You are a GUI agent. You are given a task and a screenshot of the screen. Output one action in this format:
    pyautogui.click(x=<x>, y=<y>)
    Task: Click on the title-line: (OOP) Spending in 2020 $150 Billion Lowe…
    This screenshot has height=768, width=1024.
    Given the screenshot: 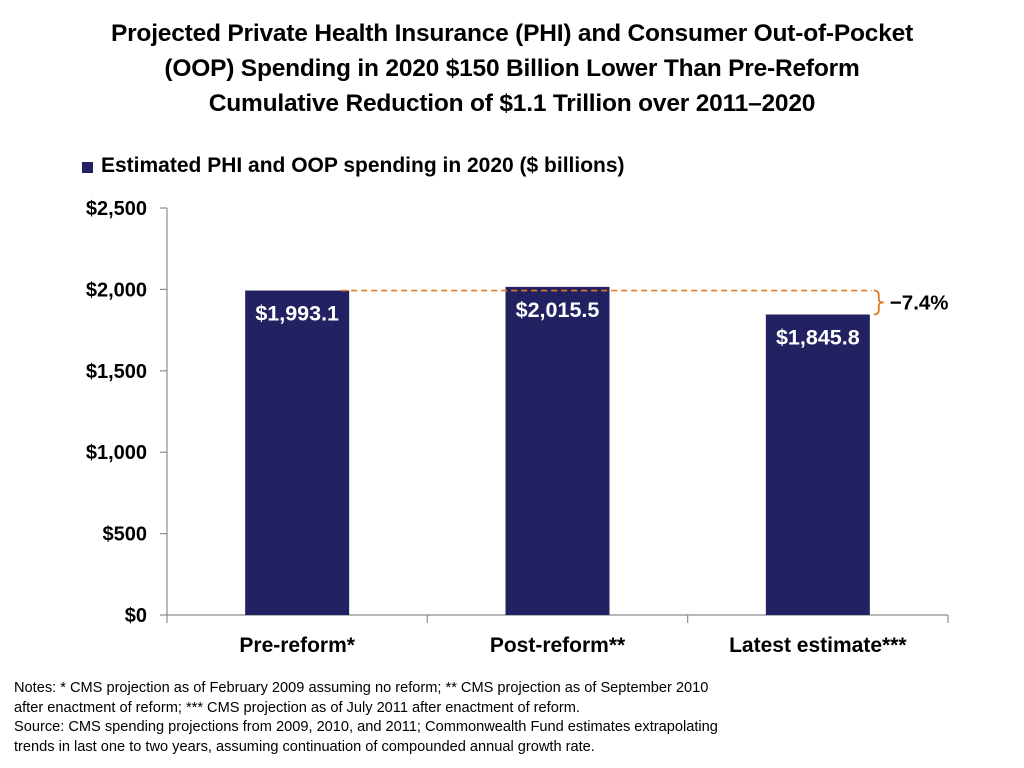 What is the action you would take?
    pyautogui.click(x=512, y=68)
    